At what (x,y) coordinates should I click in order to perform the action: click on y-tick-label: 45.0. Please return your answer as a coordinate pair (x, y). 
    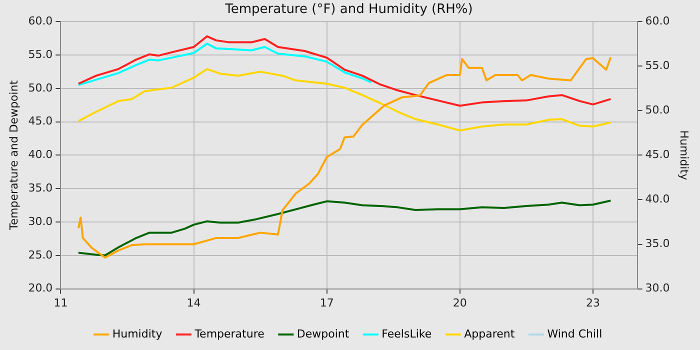
    Looking at the image, I should click on (40, 121).